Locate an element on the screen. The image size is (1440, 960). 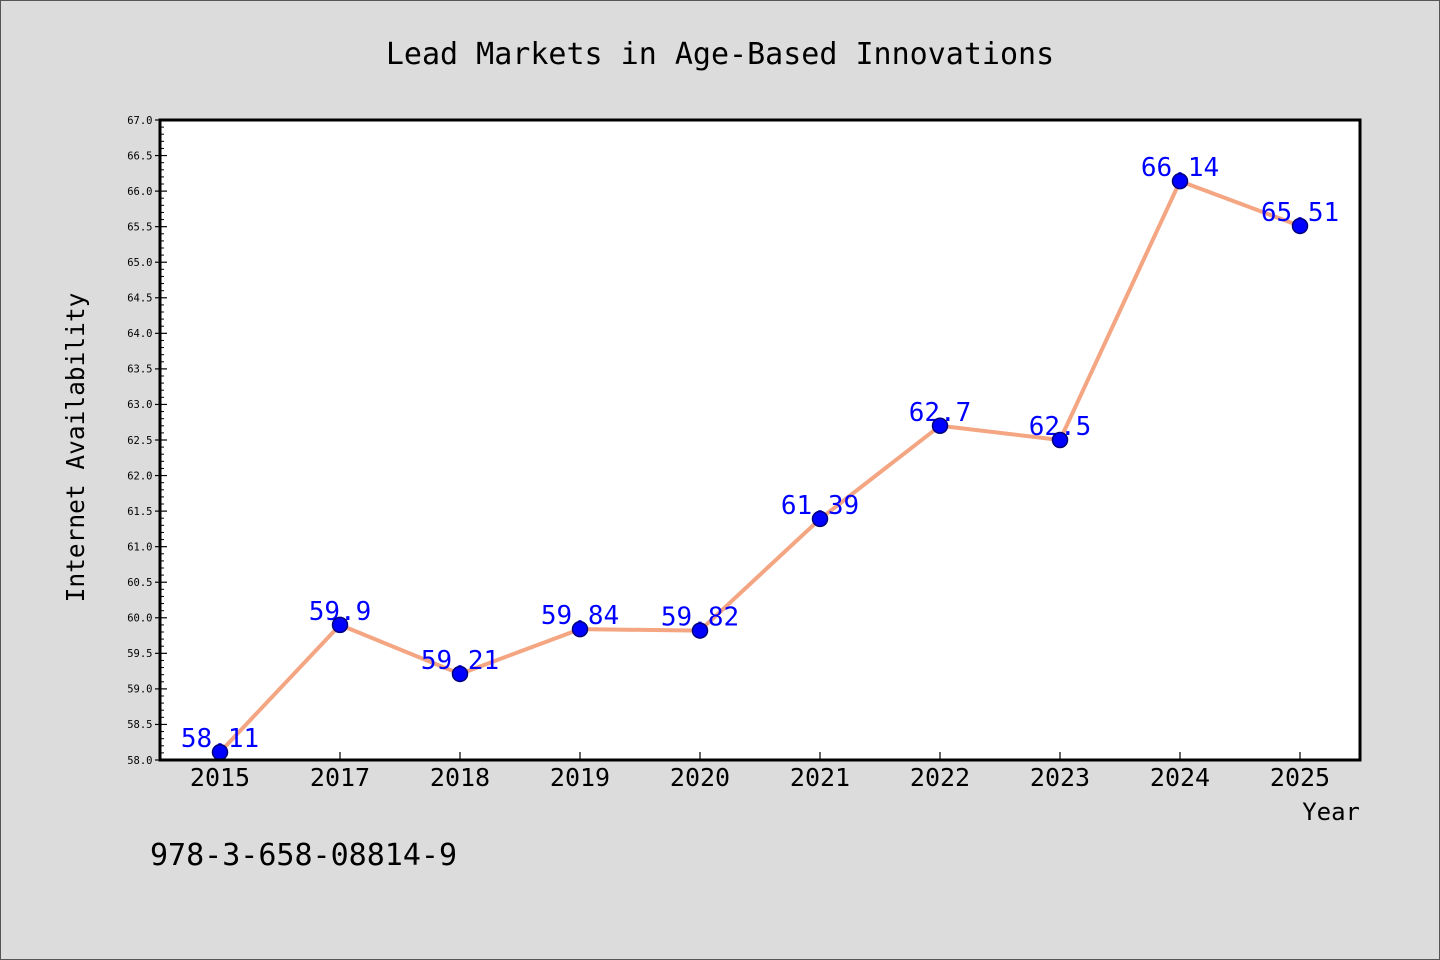
y-tick-label: 60.0 is located at coordinates (139, 619).